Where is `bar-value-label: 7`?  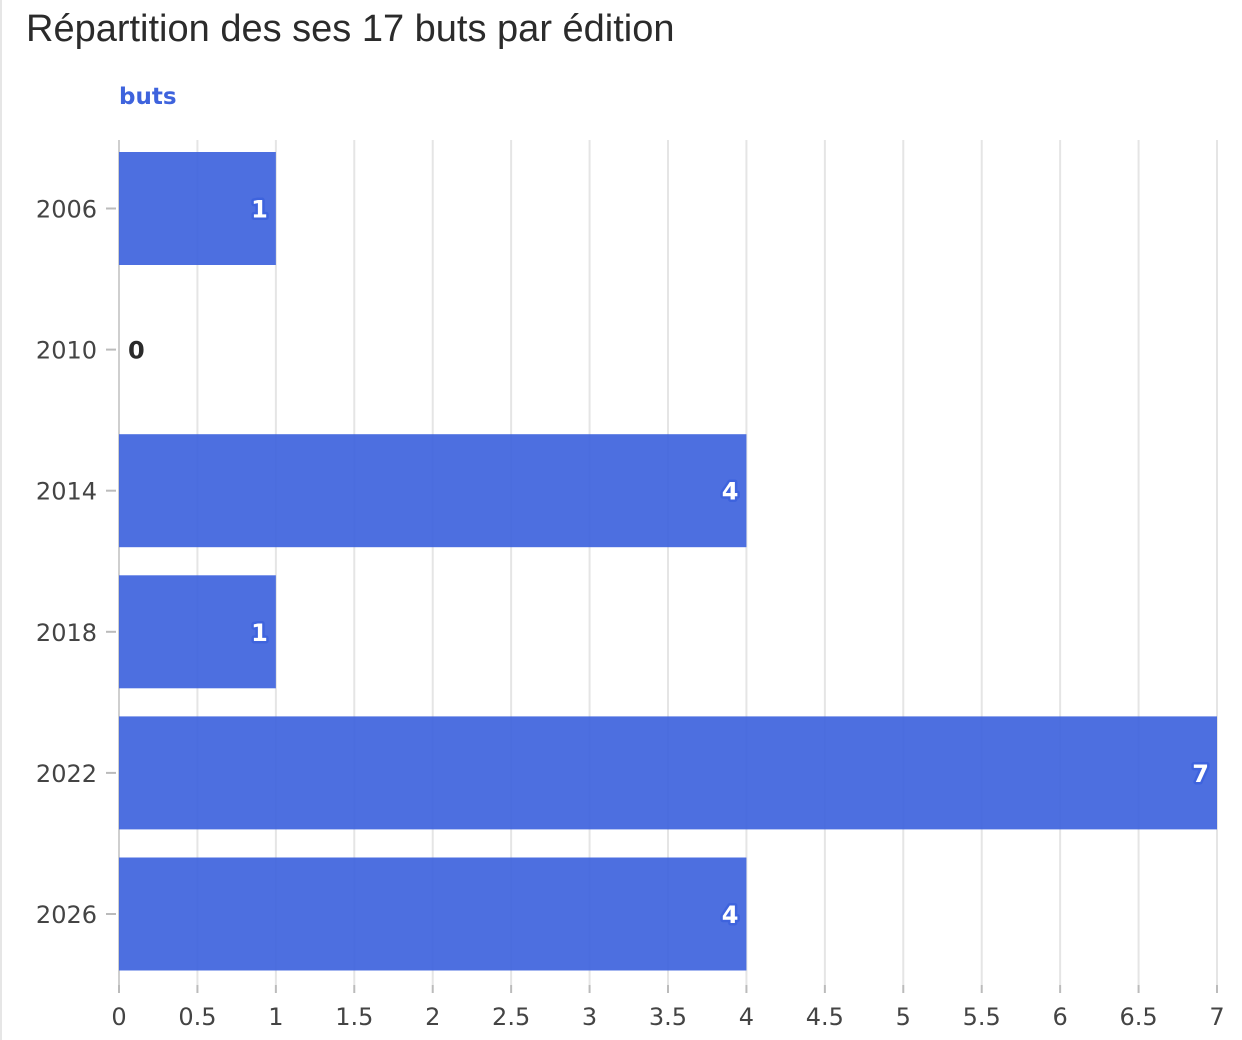 bar-value-label: 7 is located at coordinates (1200, 774).